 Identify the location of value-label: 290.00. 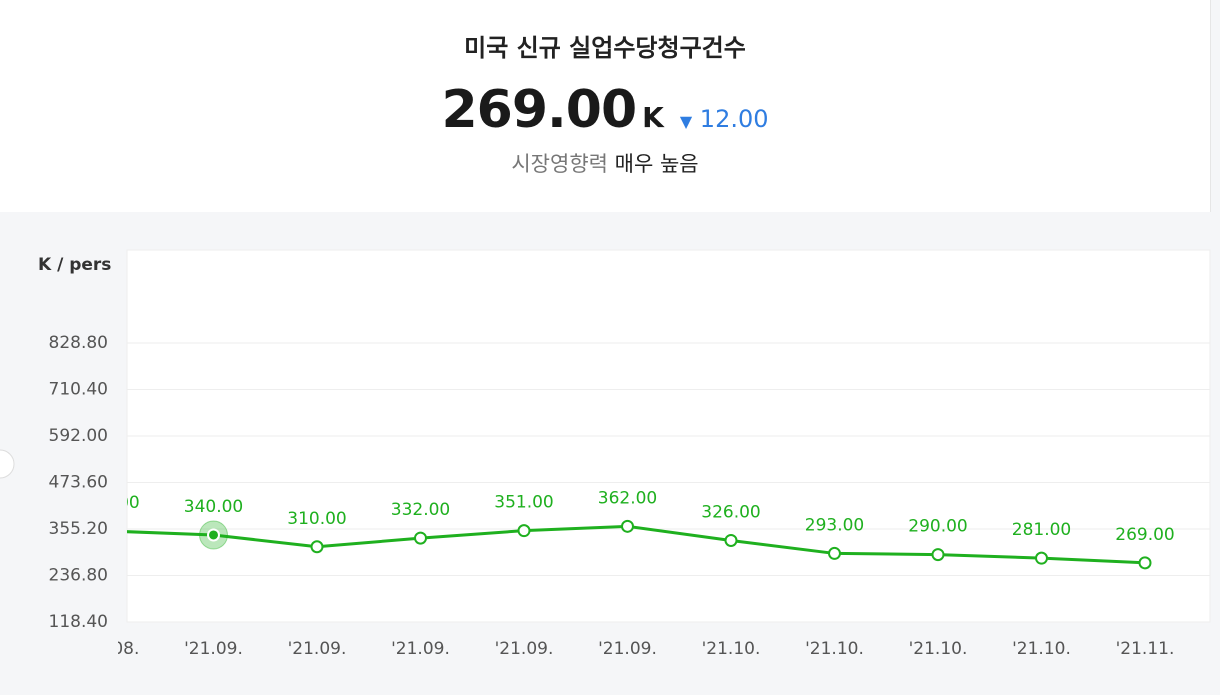
(937, 527).